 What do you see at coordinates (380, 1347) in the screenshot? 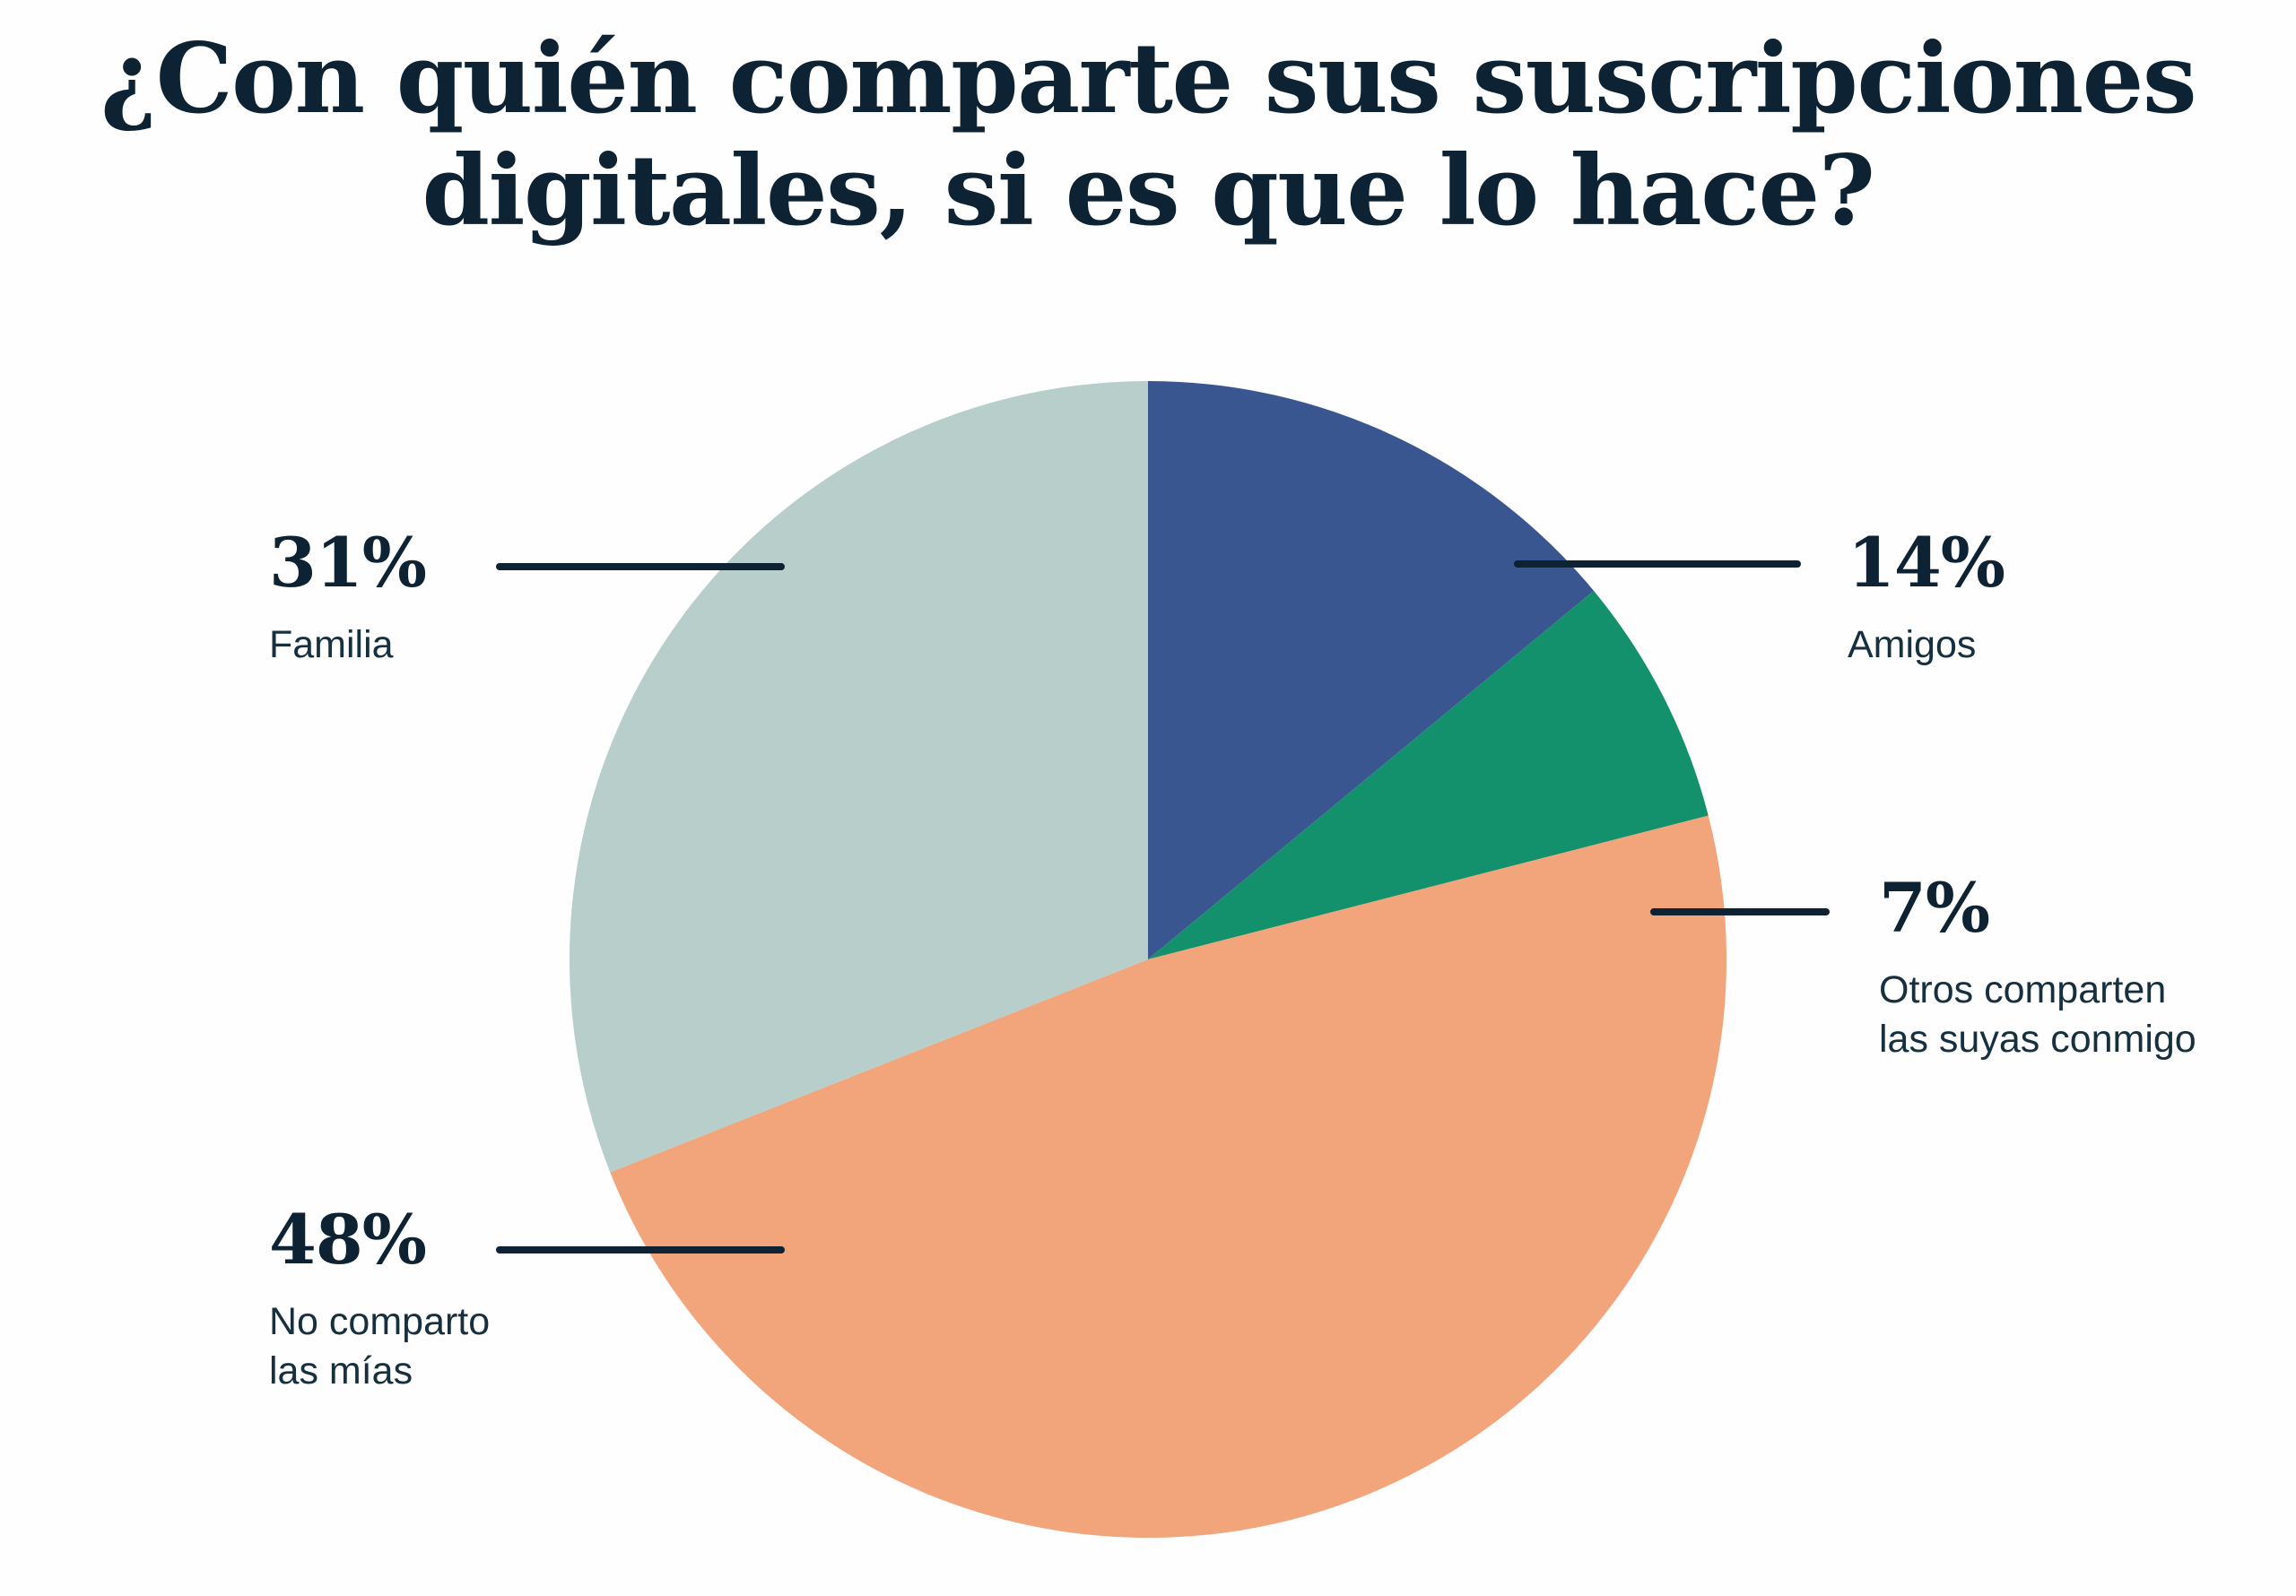
I see `callout-no-comparto-description: No comparto las mías` at bounding box center [380, 1347].